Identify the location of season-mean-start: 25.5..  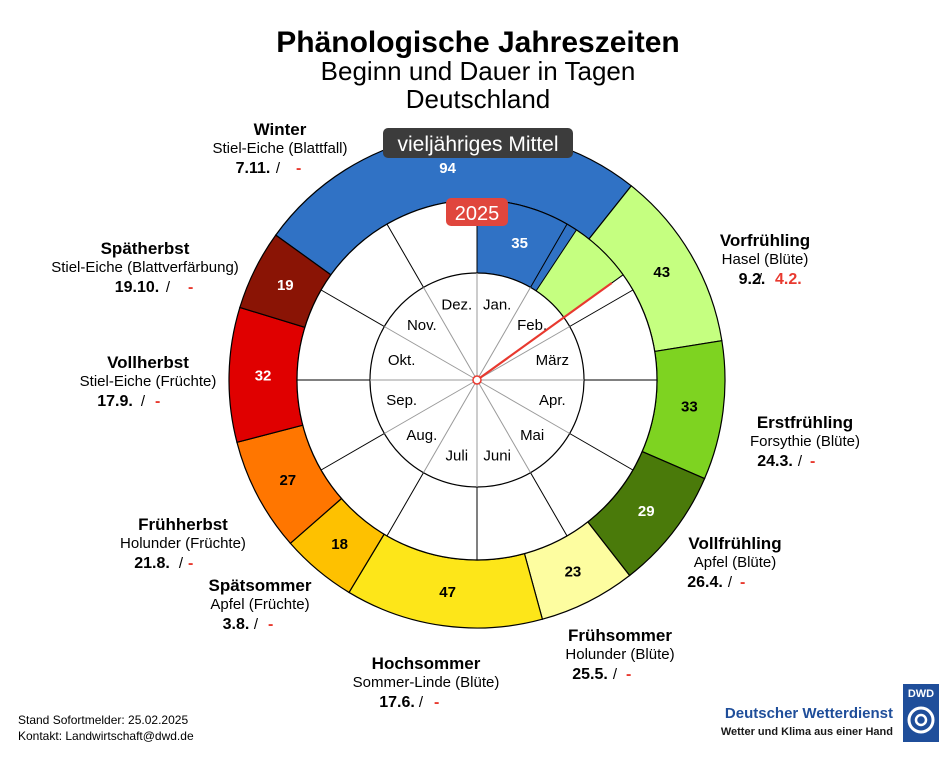
(590, 674).